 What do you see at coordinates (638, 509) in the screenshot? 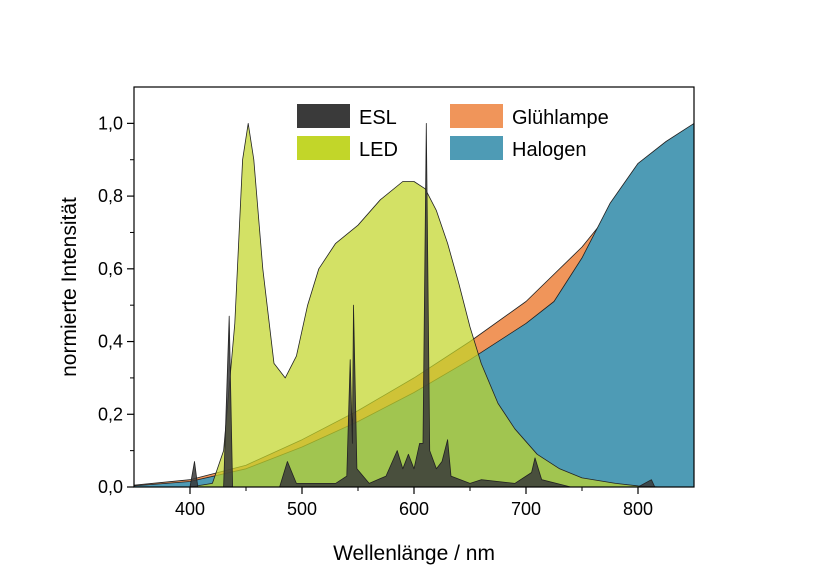
I see `x-tick-label: 800` at bounding box center [638, 509].